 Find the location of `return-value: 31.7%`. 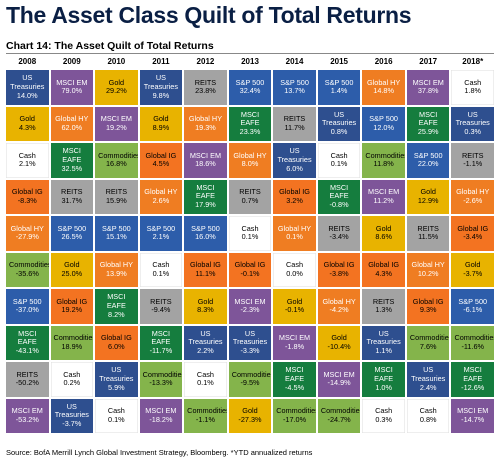

return-value: 31.7% is located at coordinates (72, 200).